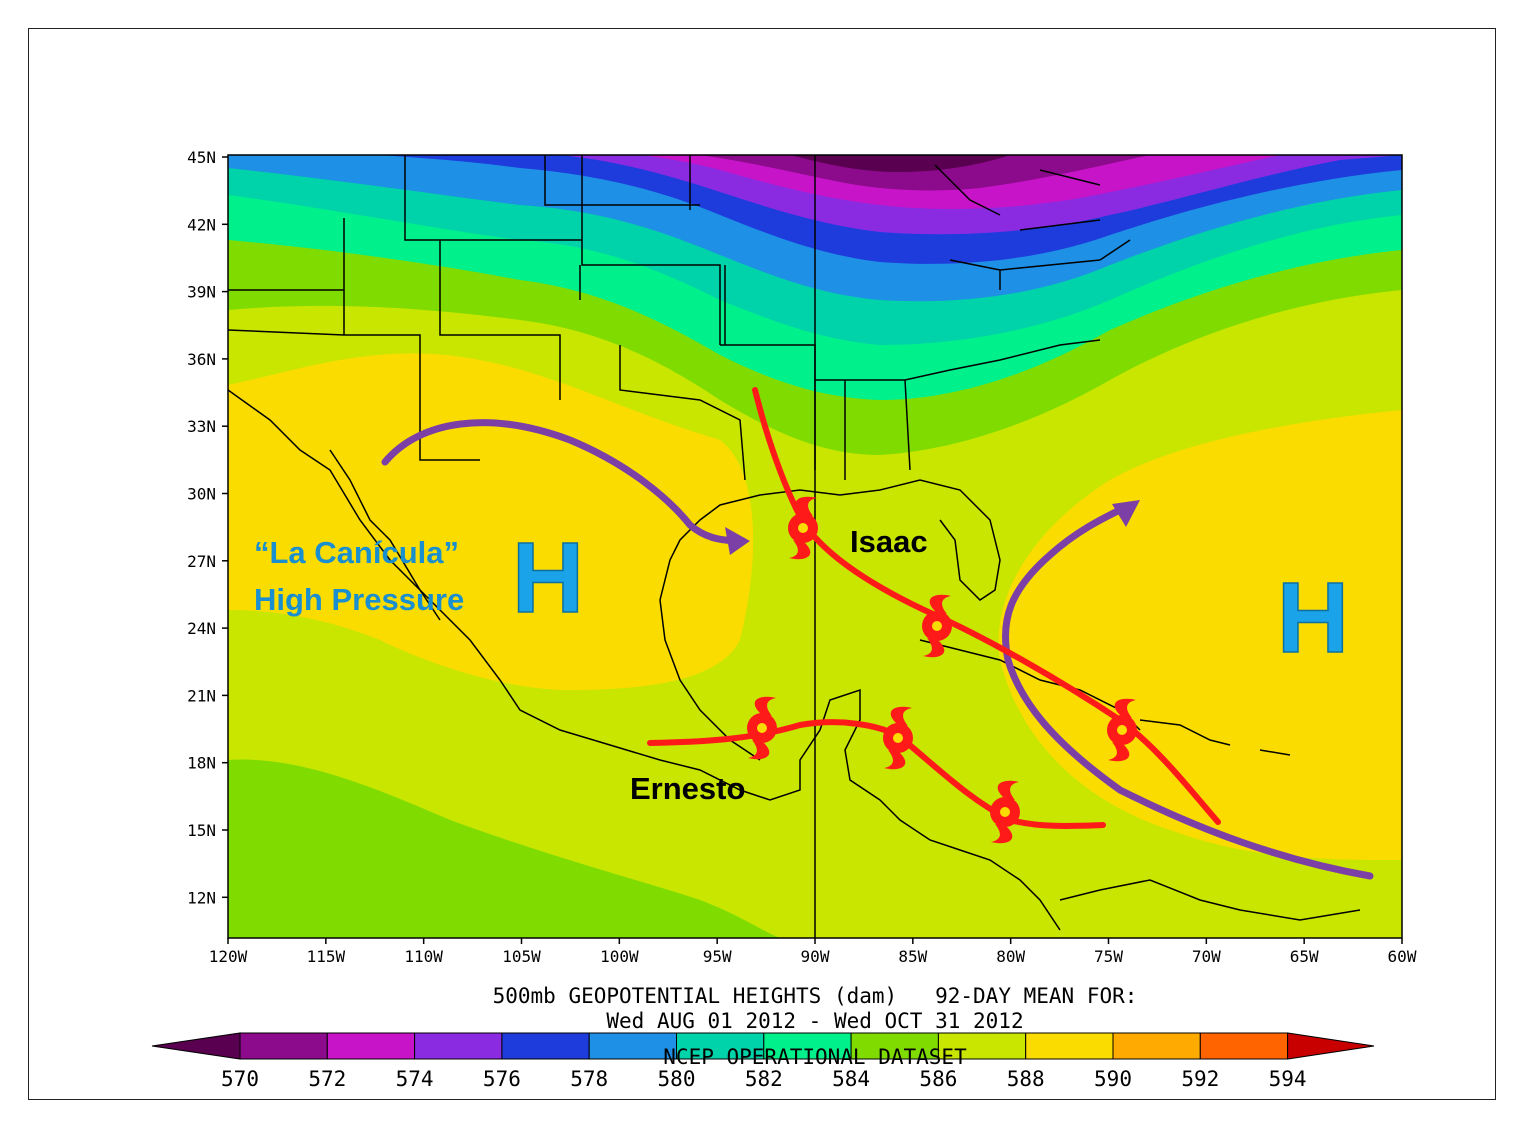  I want to click on latitude-axis: 45N 42N 39N 36N 33N 30N 27N 24N 21N 18N 15N 12N, so click(207, 527).